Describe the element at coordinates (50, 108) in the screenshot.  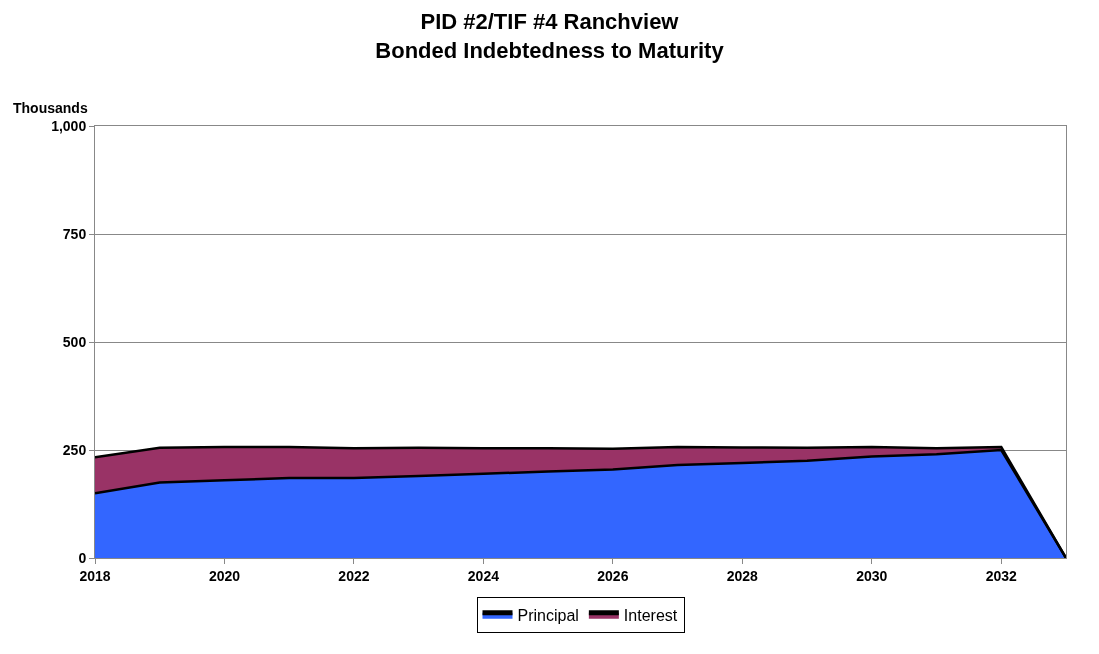
I see `y-axis-title: Thousands` at that location.